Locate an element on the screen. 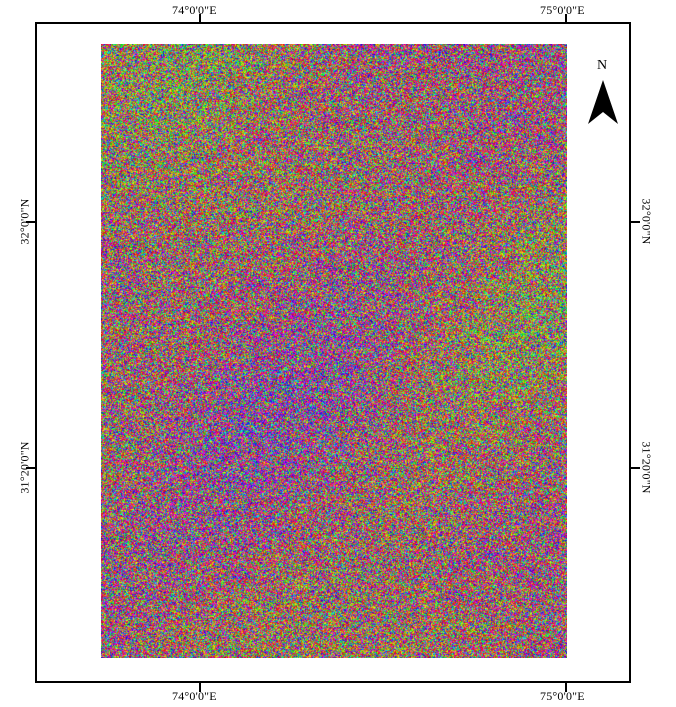  right-lat-label-3120: 31°20'0"N is located at coordinates (646, 467).